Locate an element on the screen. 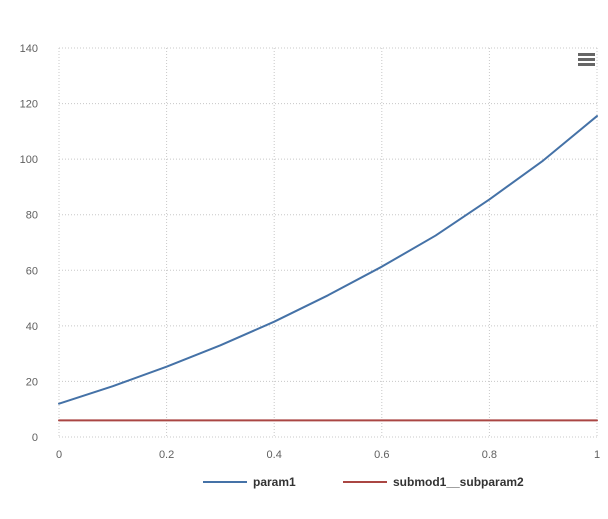  y-tick-label: 140 is located at coordinates (29, 49).